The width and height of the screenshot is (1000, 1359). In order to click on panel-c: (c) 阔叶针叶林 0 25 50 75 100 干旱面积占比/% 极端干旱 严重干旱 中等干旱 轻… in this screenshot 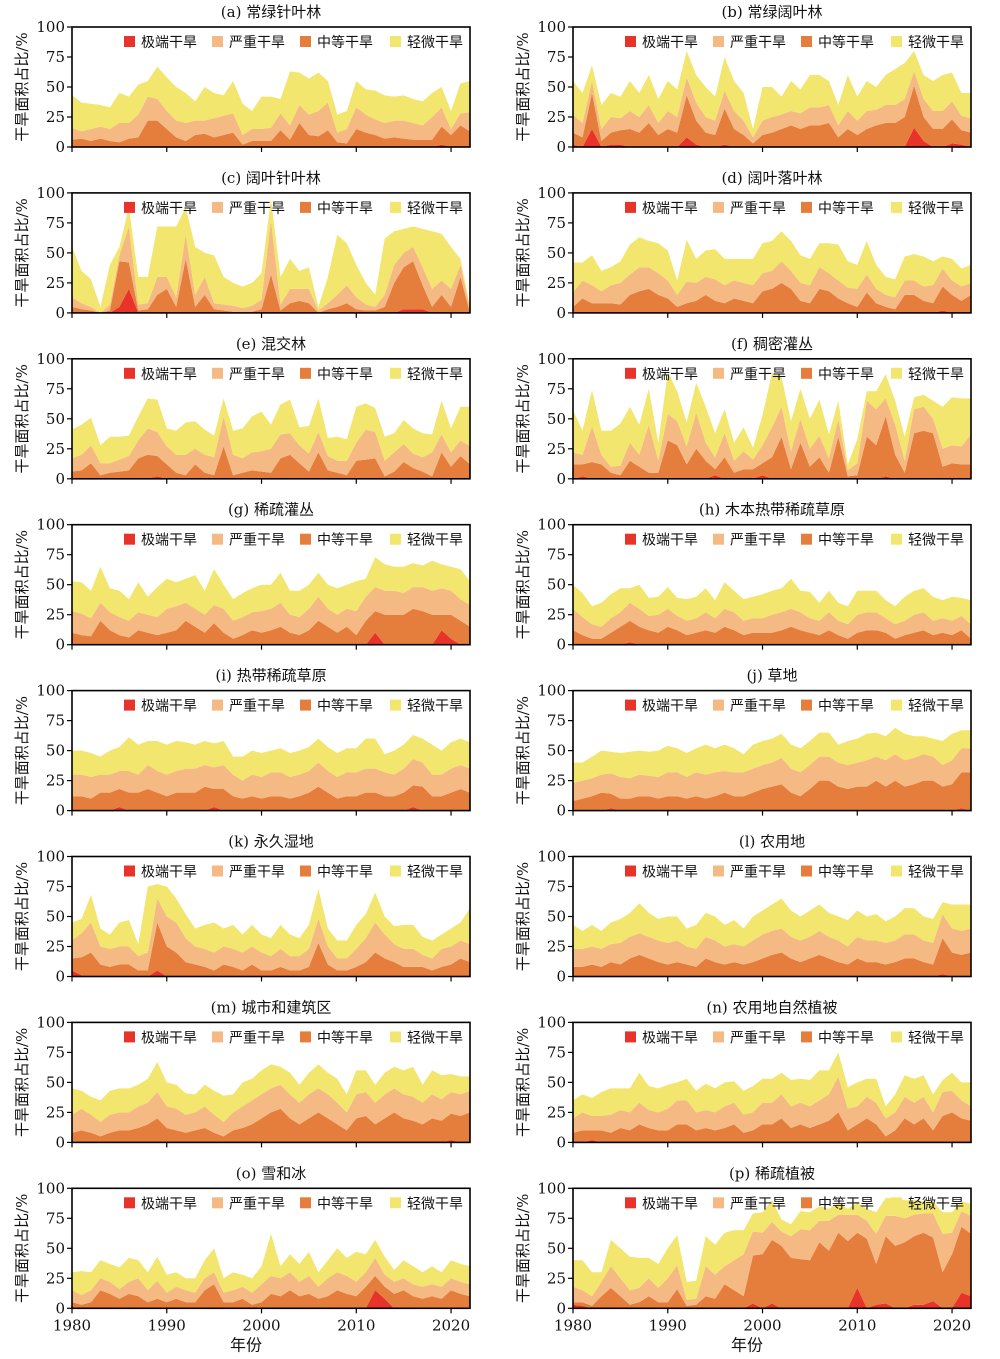, I will do `click(242, 245)`.